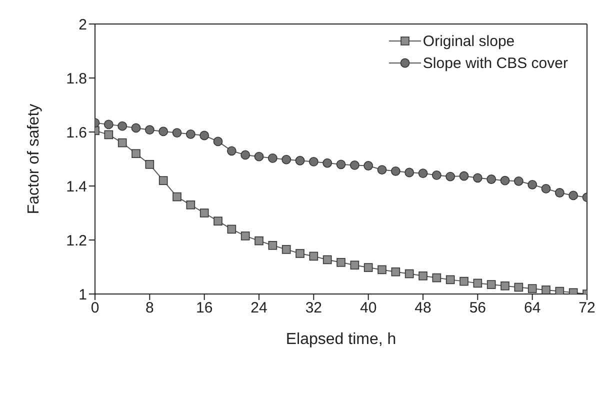 Image resolution: width=603 pixels, height=416 pixels. I want to click on x-tick-label: 64, so click(532, 308).